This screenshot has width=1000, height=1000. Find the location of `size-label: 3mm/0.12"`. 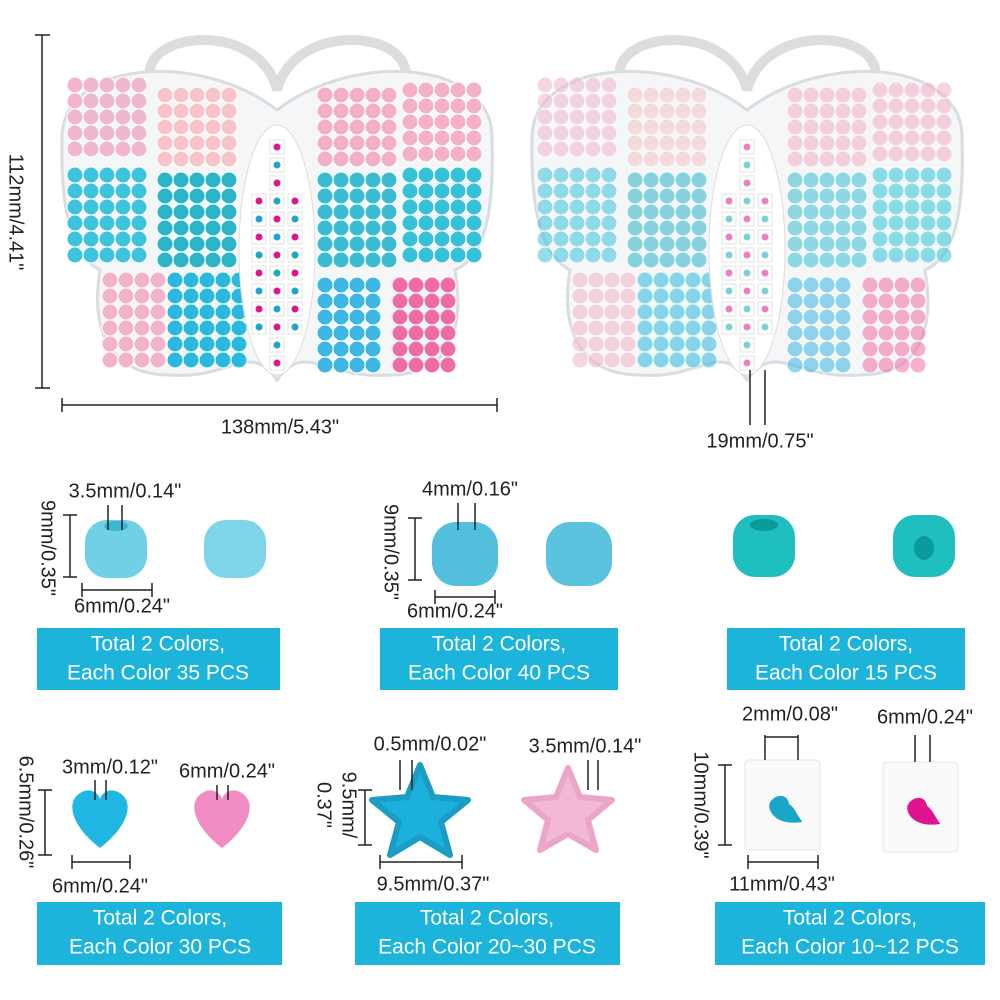

size-label: 3mm/0.12" is located at coordinates (110, 767).